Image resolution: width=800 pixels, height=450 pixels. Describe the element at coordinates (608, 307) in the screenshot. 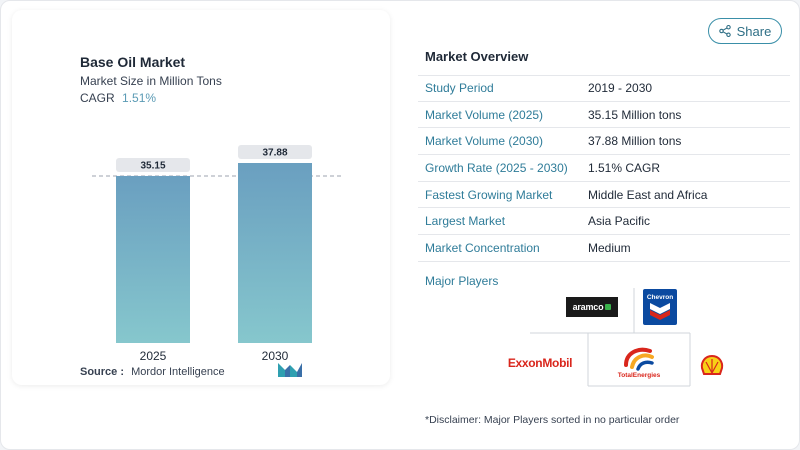

I see `aramco-mark-icon` at that location.